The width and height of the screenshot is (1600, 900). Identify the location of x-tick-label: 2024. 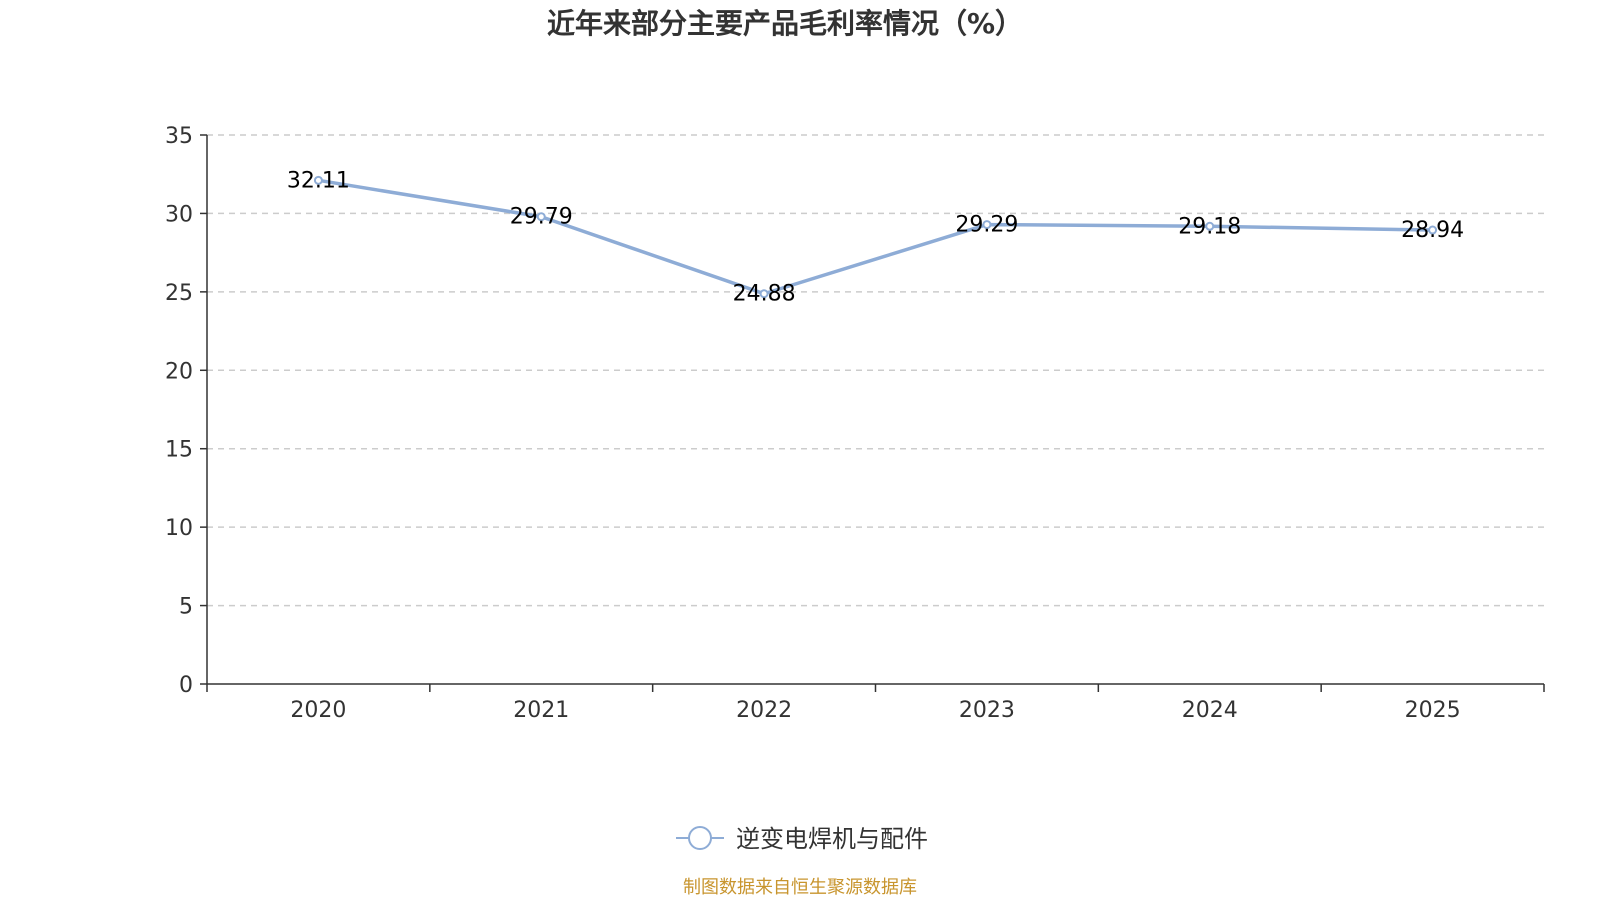
(1210, 710).